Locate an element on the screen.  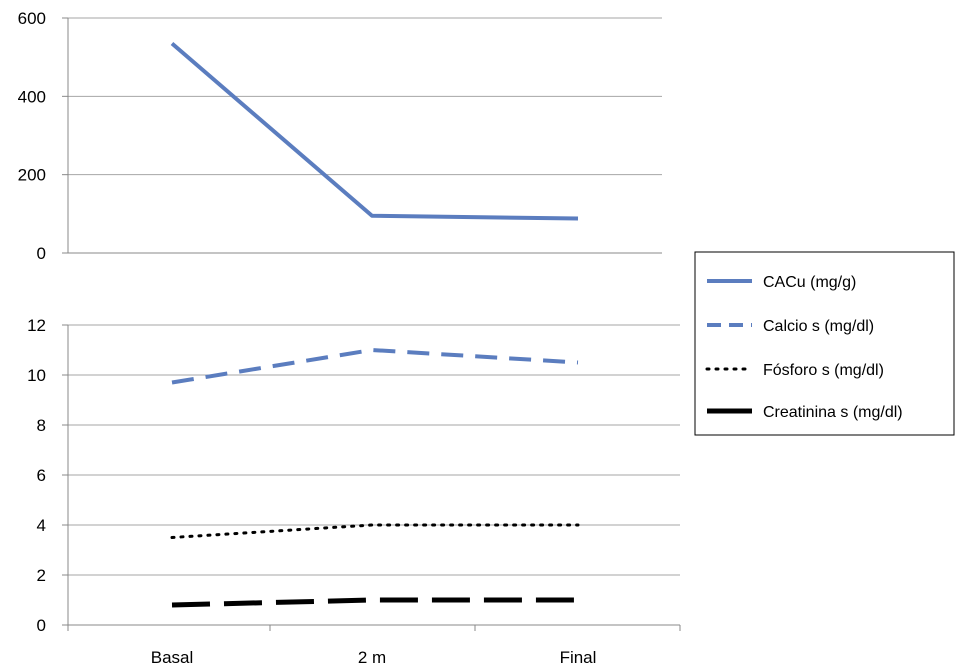
y-tick-label: 400 is located at coordinates (32, 96).